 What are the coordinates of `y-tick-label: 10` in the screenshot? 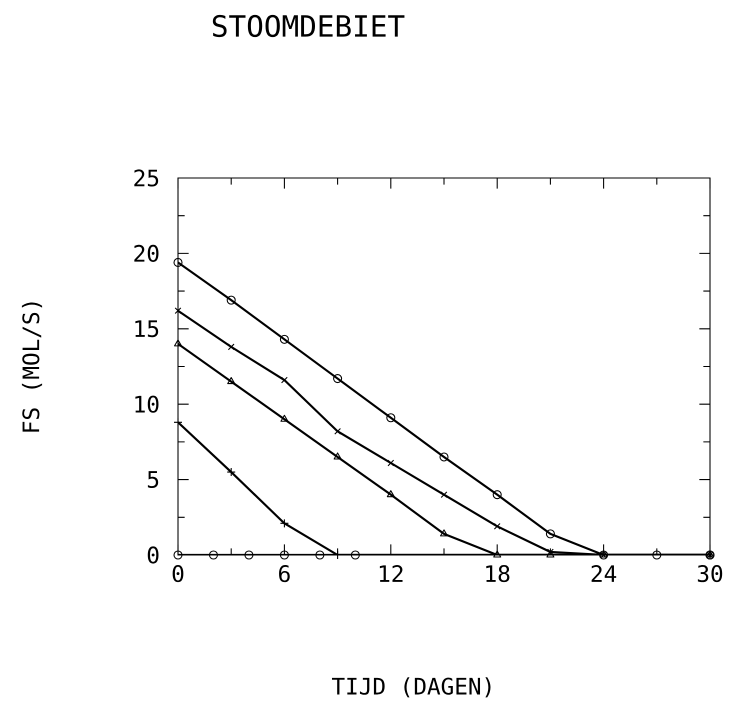 It's located at (146, 404).